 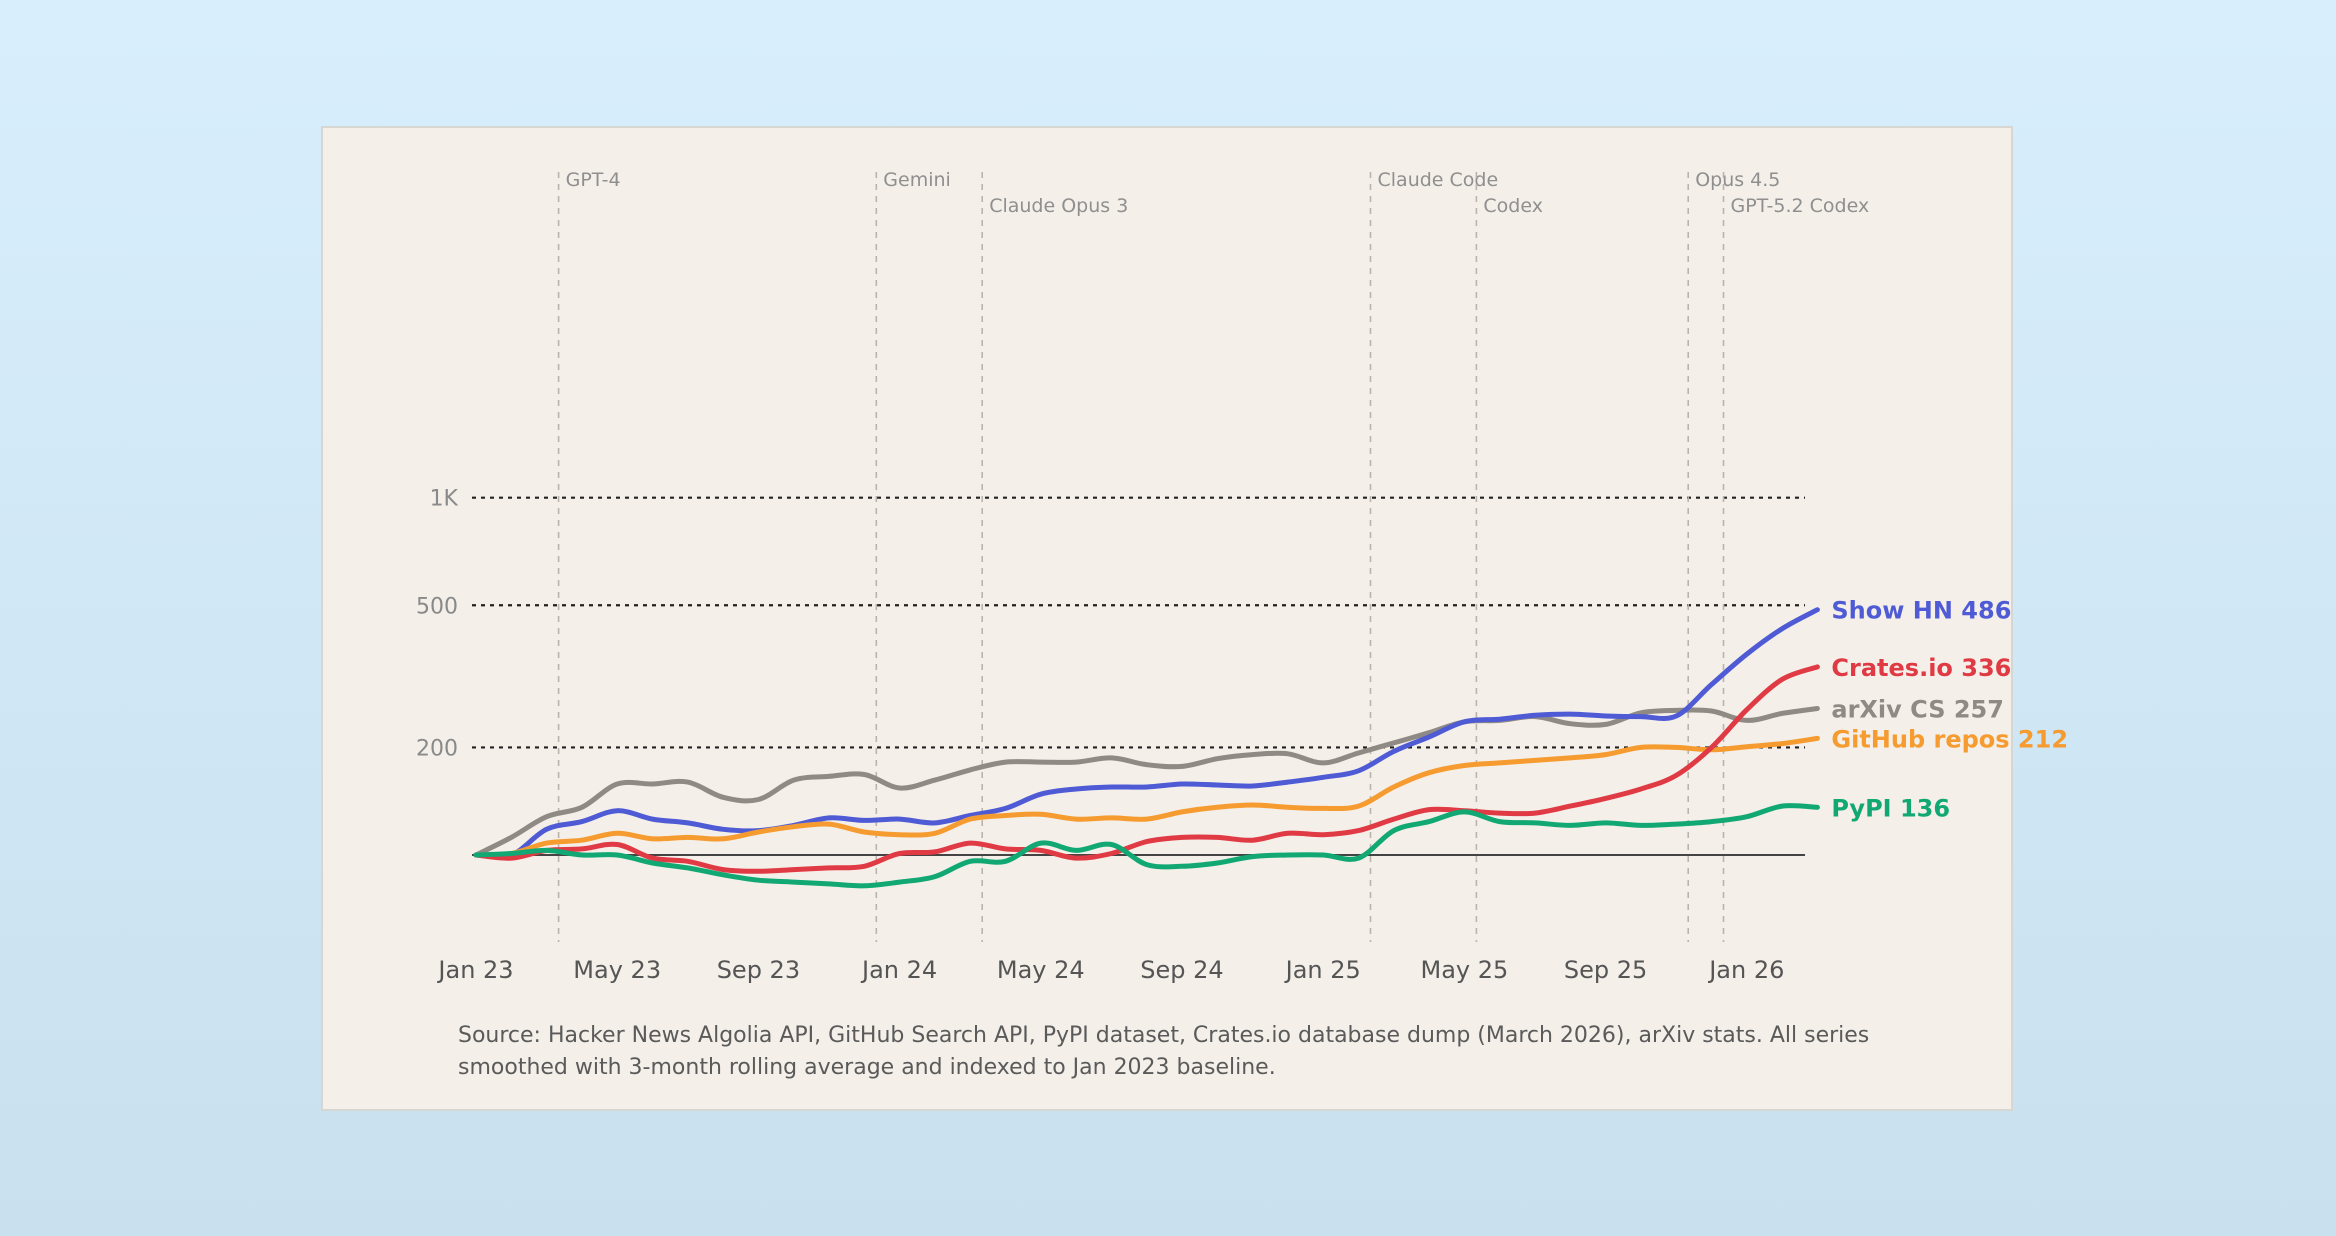 What do you see at coordinates (1921, 611) in the screenshot?
I see `series-label-show-hn: Show HN 486` at bounding box center [1921, 611].